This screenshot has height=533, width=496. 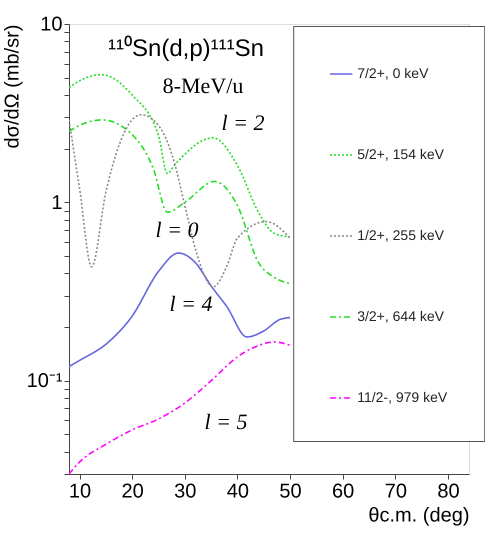 What do you see at coordinates (238, 491) in the screenshot?
I see `x-tick-label: 40` at bounding box center [238, 491].